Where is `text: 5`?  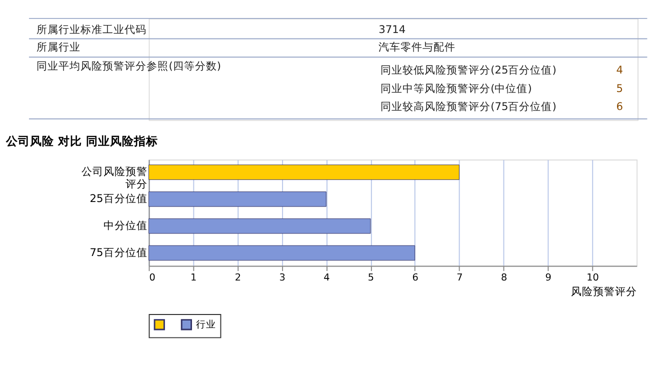
text: 5 is located at coordinates (620, 88).